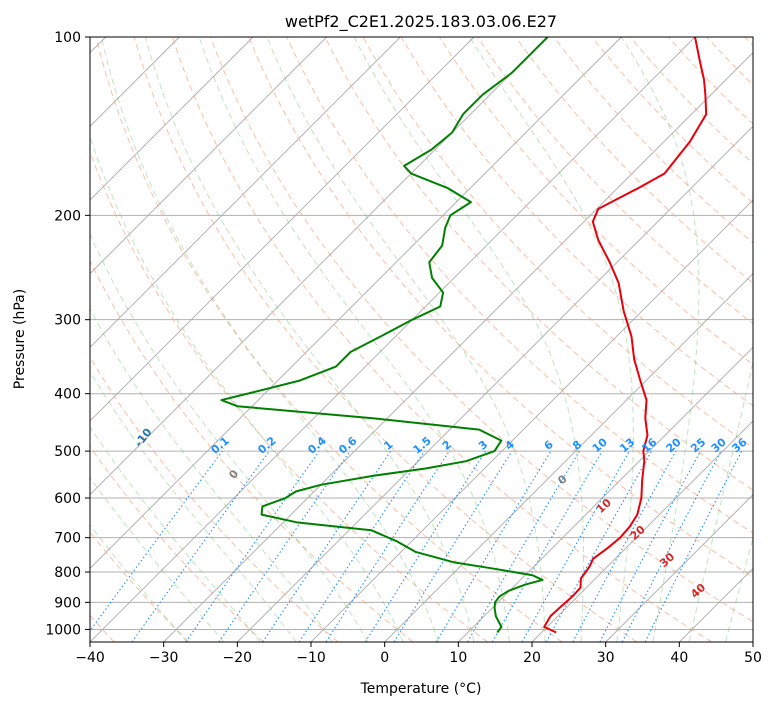 The height and width of the screenshot is (708, 775). What do you see at coordinates (63, 630) in the screenshot?
I see `y-tick-label: 1000` at bounding box center [63, 630].